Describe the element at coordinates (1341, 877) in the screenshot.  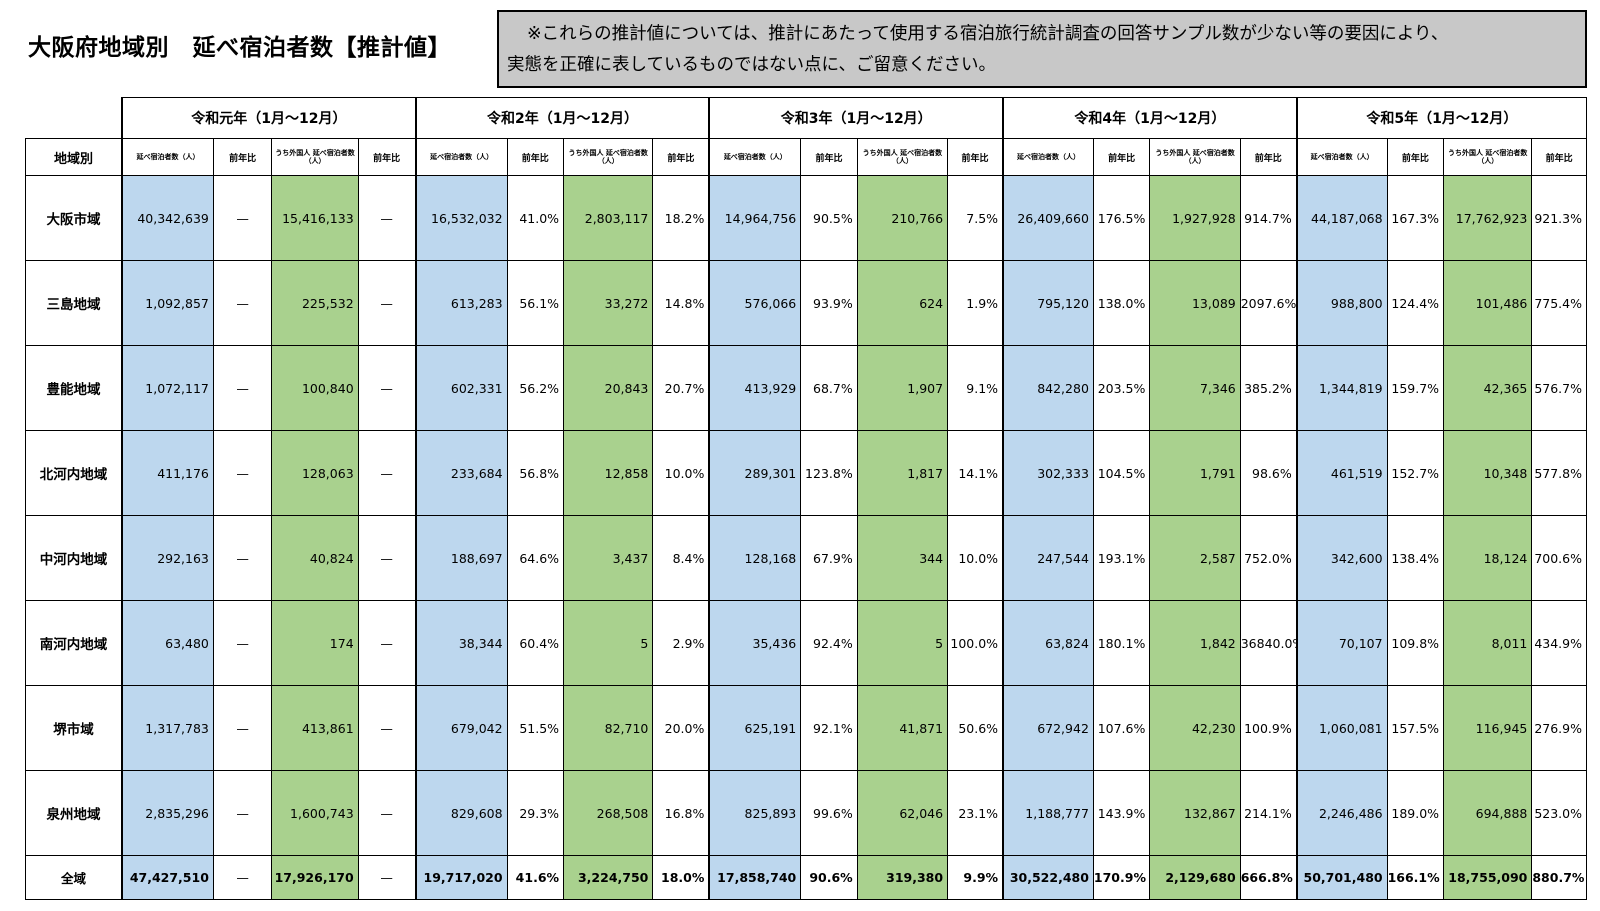
I see `total-stays-cell: 50,701,480` at that location.